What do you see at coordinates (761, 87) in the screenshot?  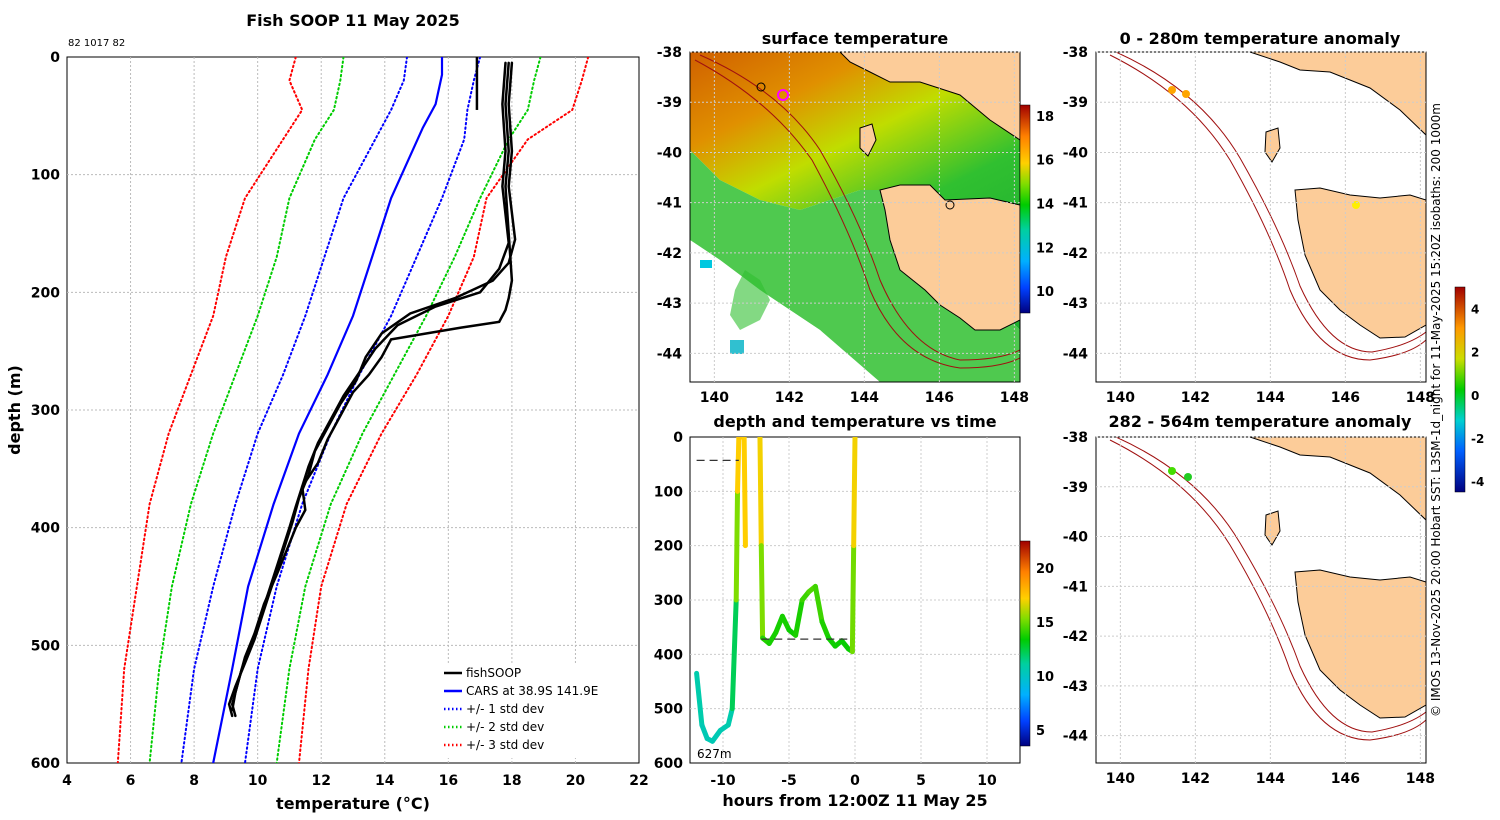 I see `sst-position-marker` at bounding box center [761, 87].